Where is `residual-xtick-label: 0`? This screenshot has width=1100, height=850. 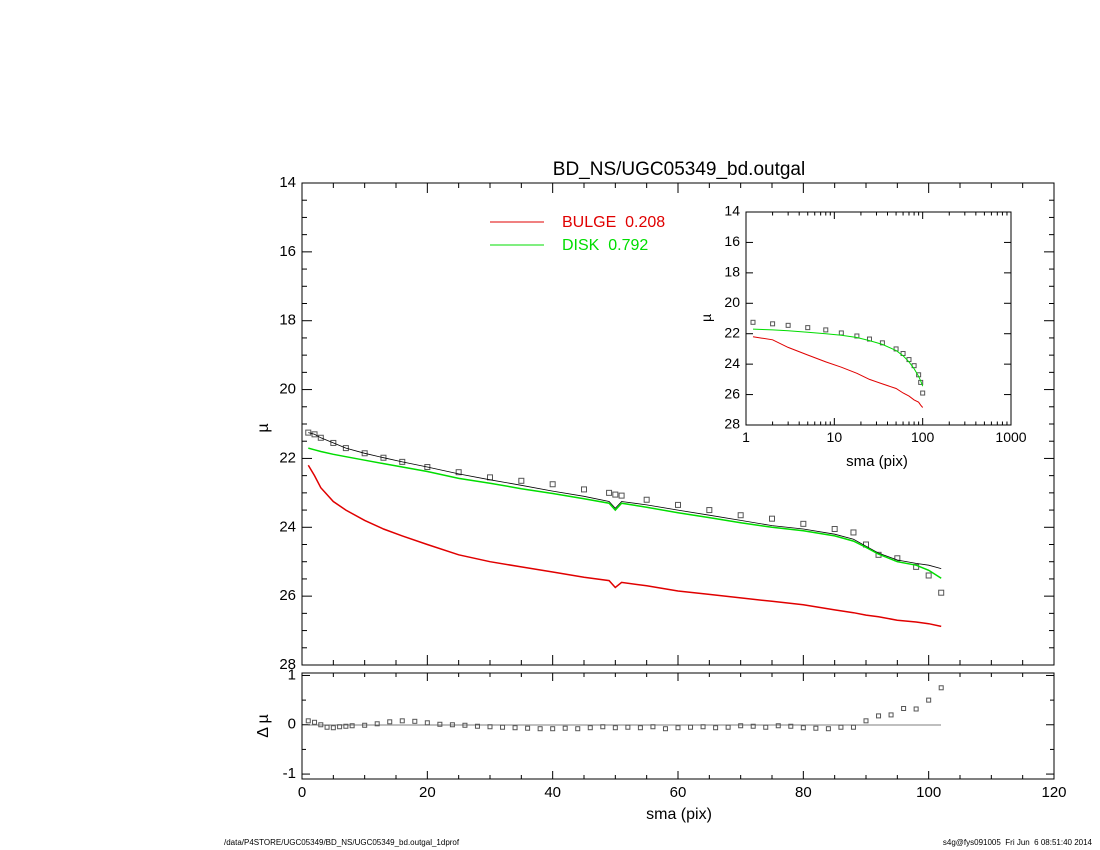
residual-xtick-label: 0 is located at coordinates (302, 792).